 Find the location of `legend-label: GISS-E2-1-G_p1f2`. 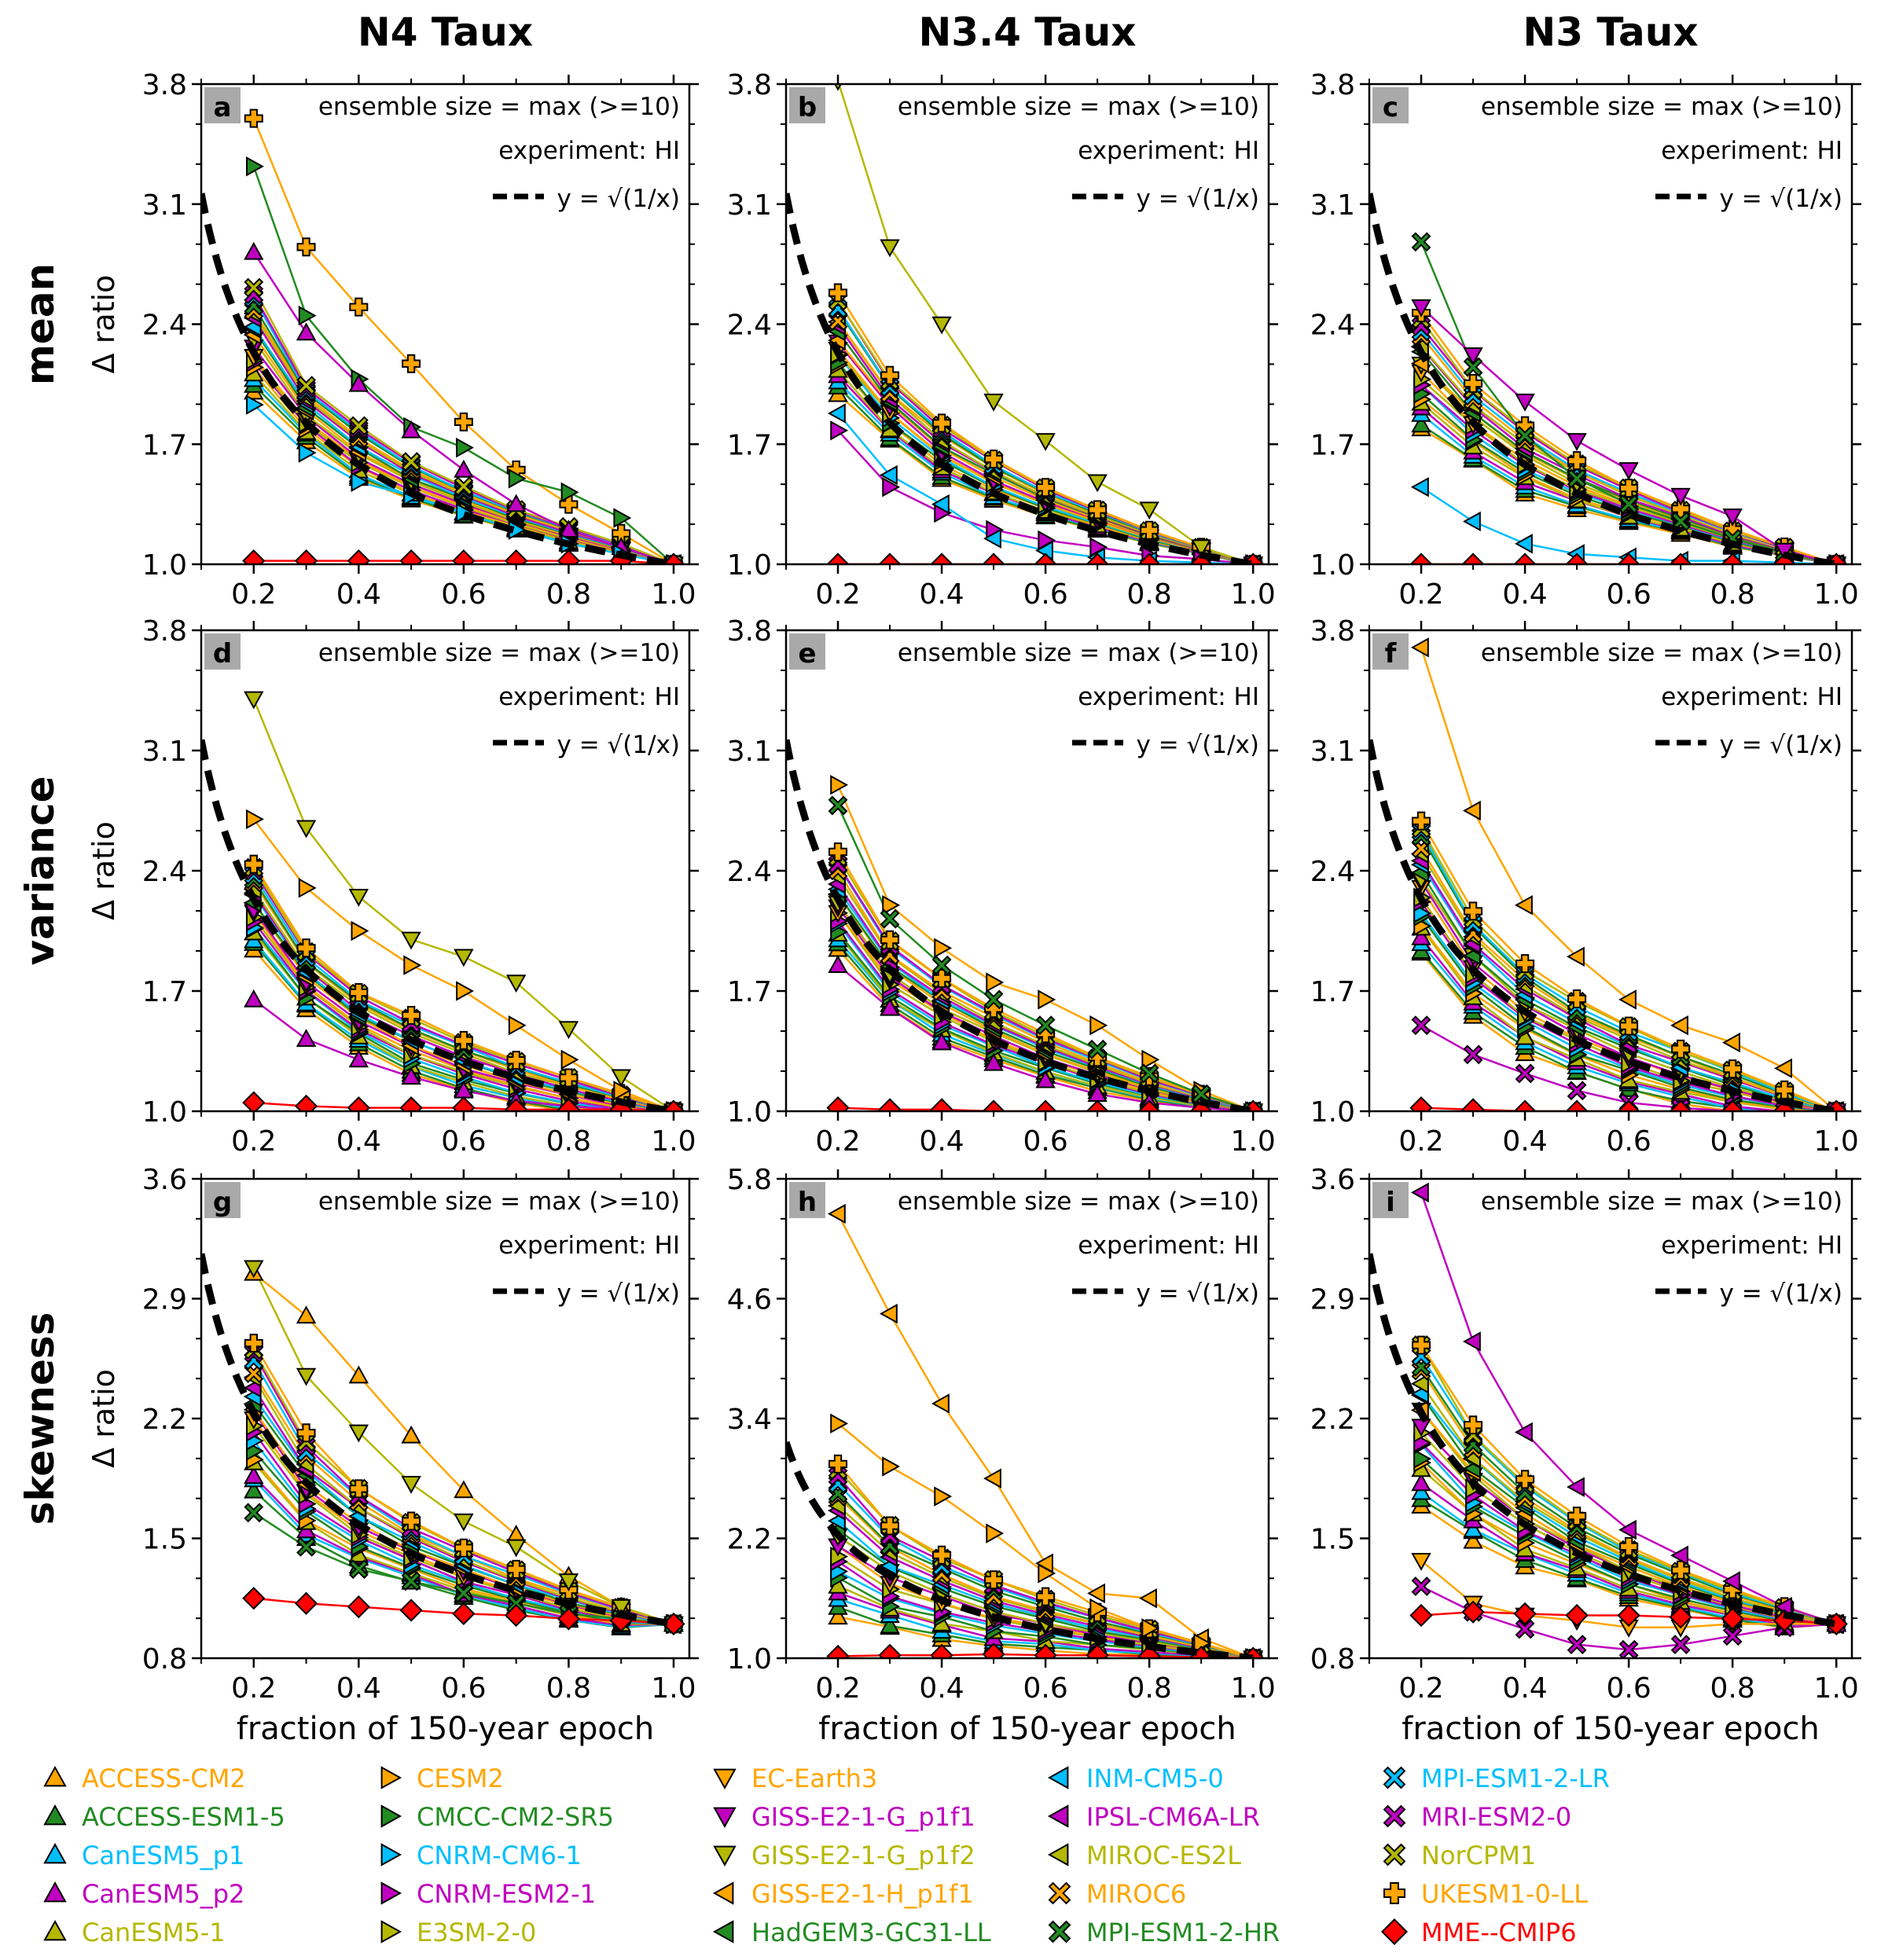

legend-label: GISS-E2-1-G_p1f2 is located at coordinates (863, 1856).